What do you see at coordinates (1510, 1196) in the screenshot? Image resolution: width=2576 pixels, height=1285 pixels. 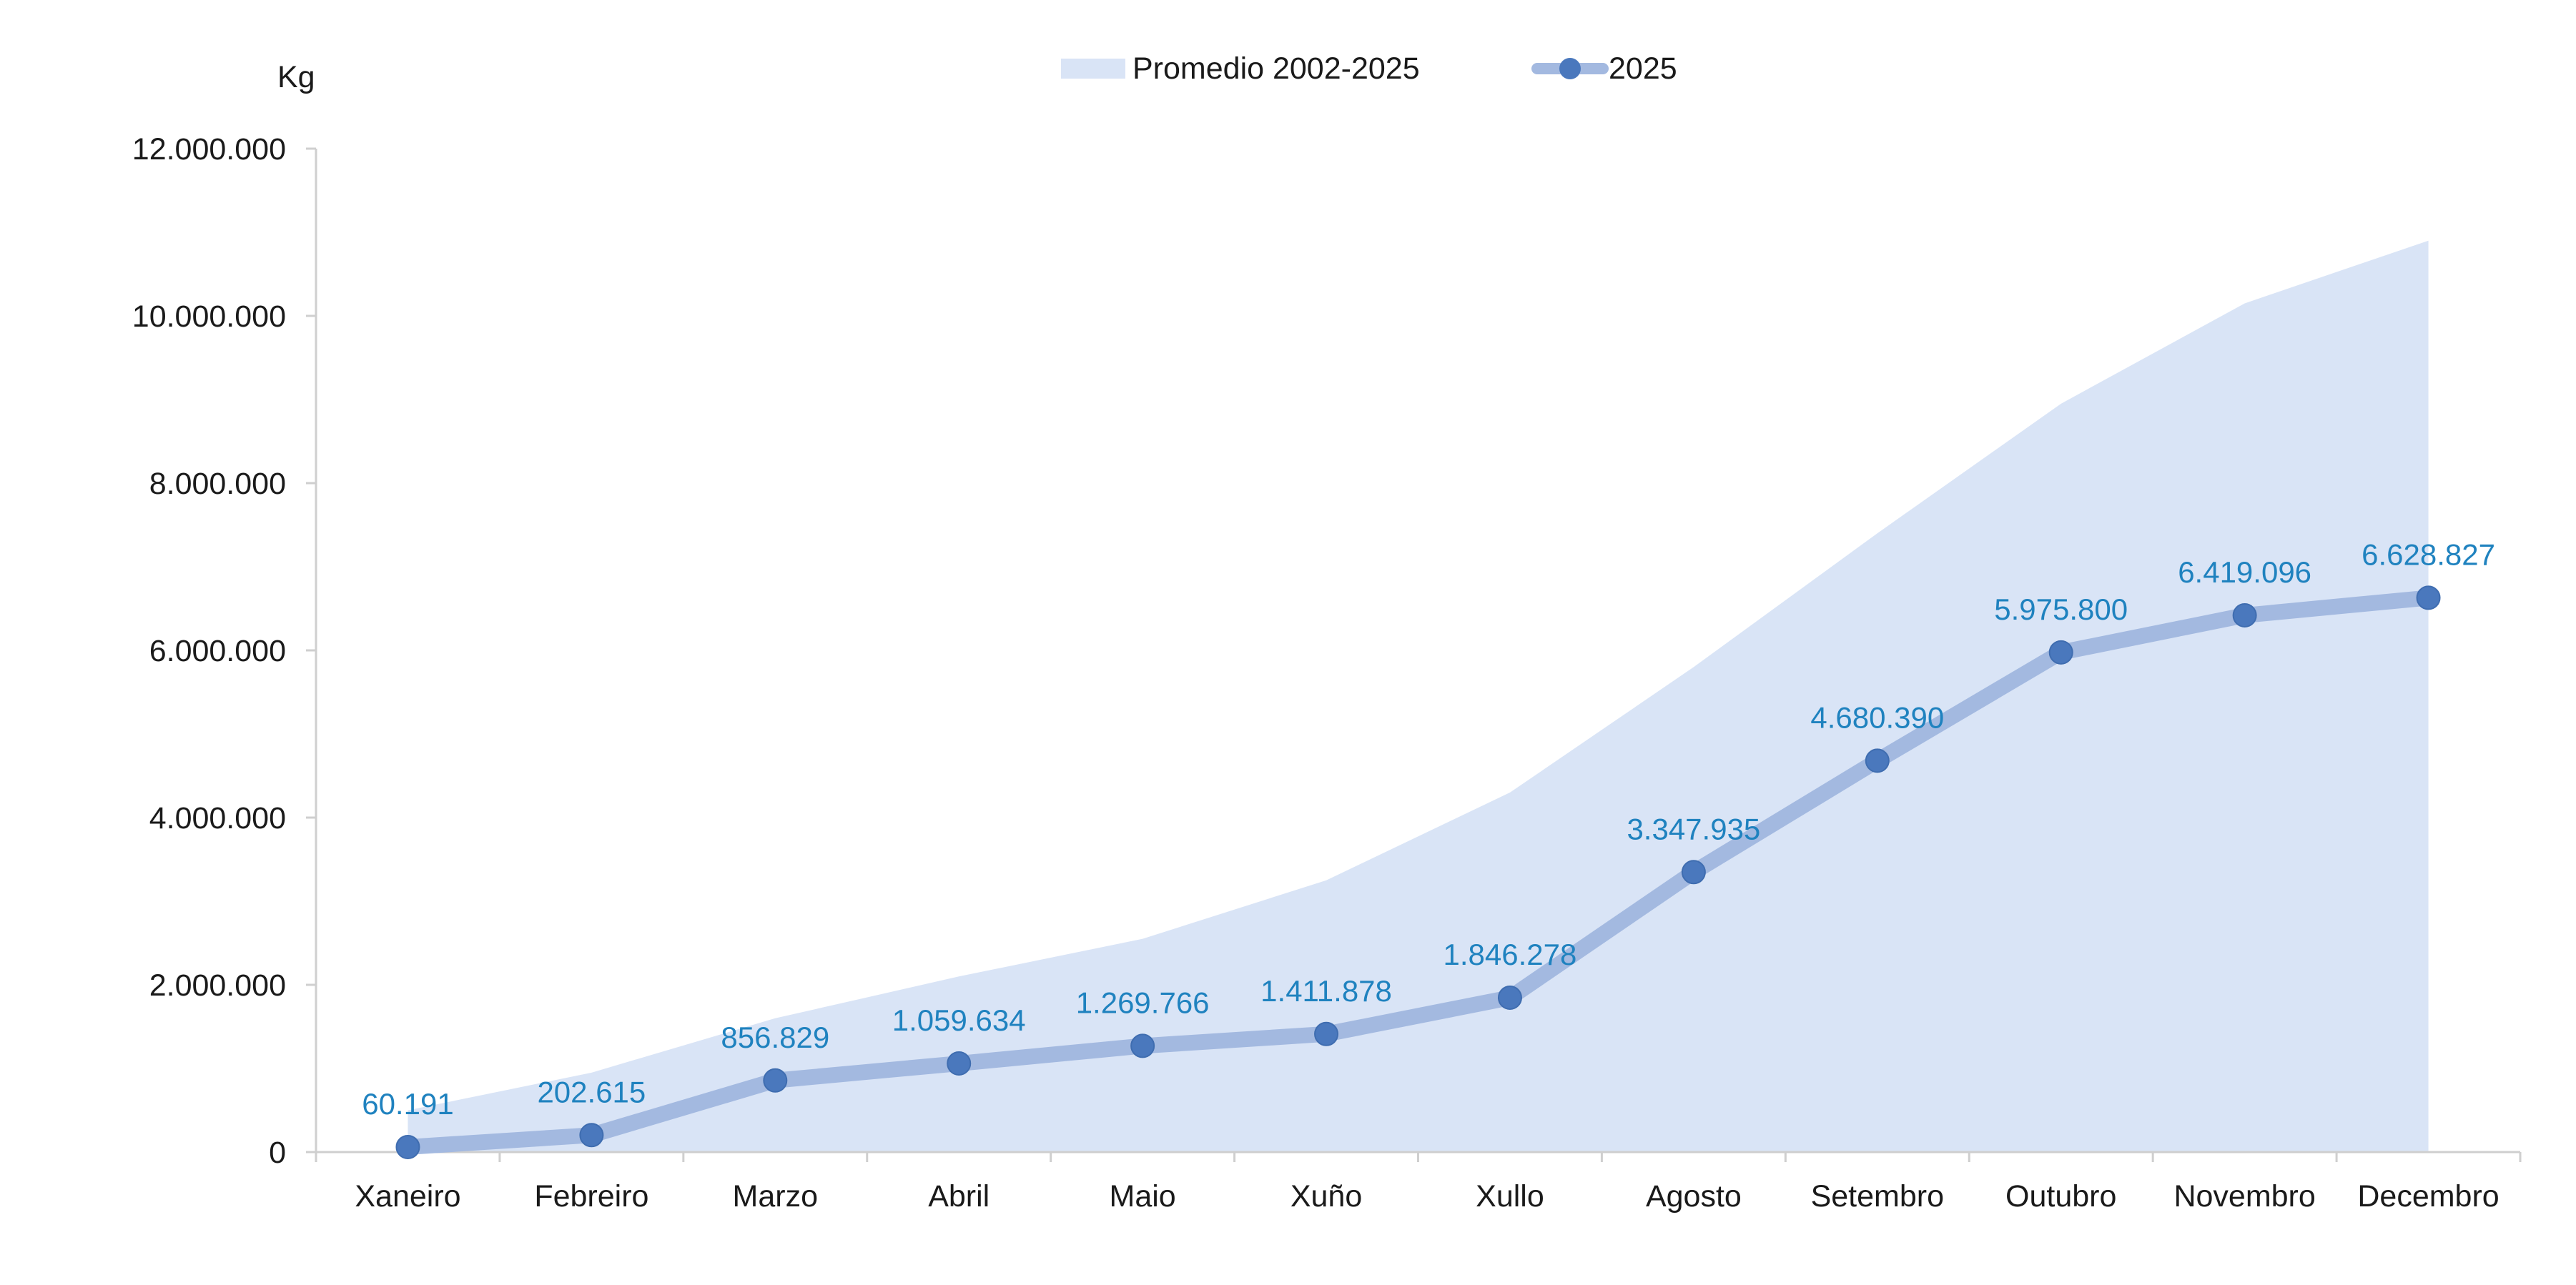 I see `x-tick-label: Xullo` at bounding box center [1510, 1196].